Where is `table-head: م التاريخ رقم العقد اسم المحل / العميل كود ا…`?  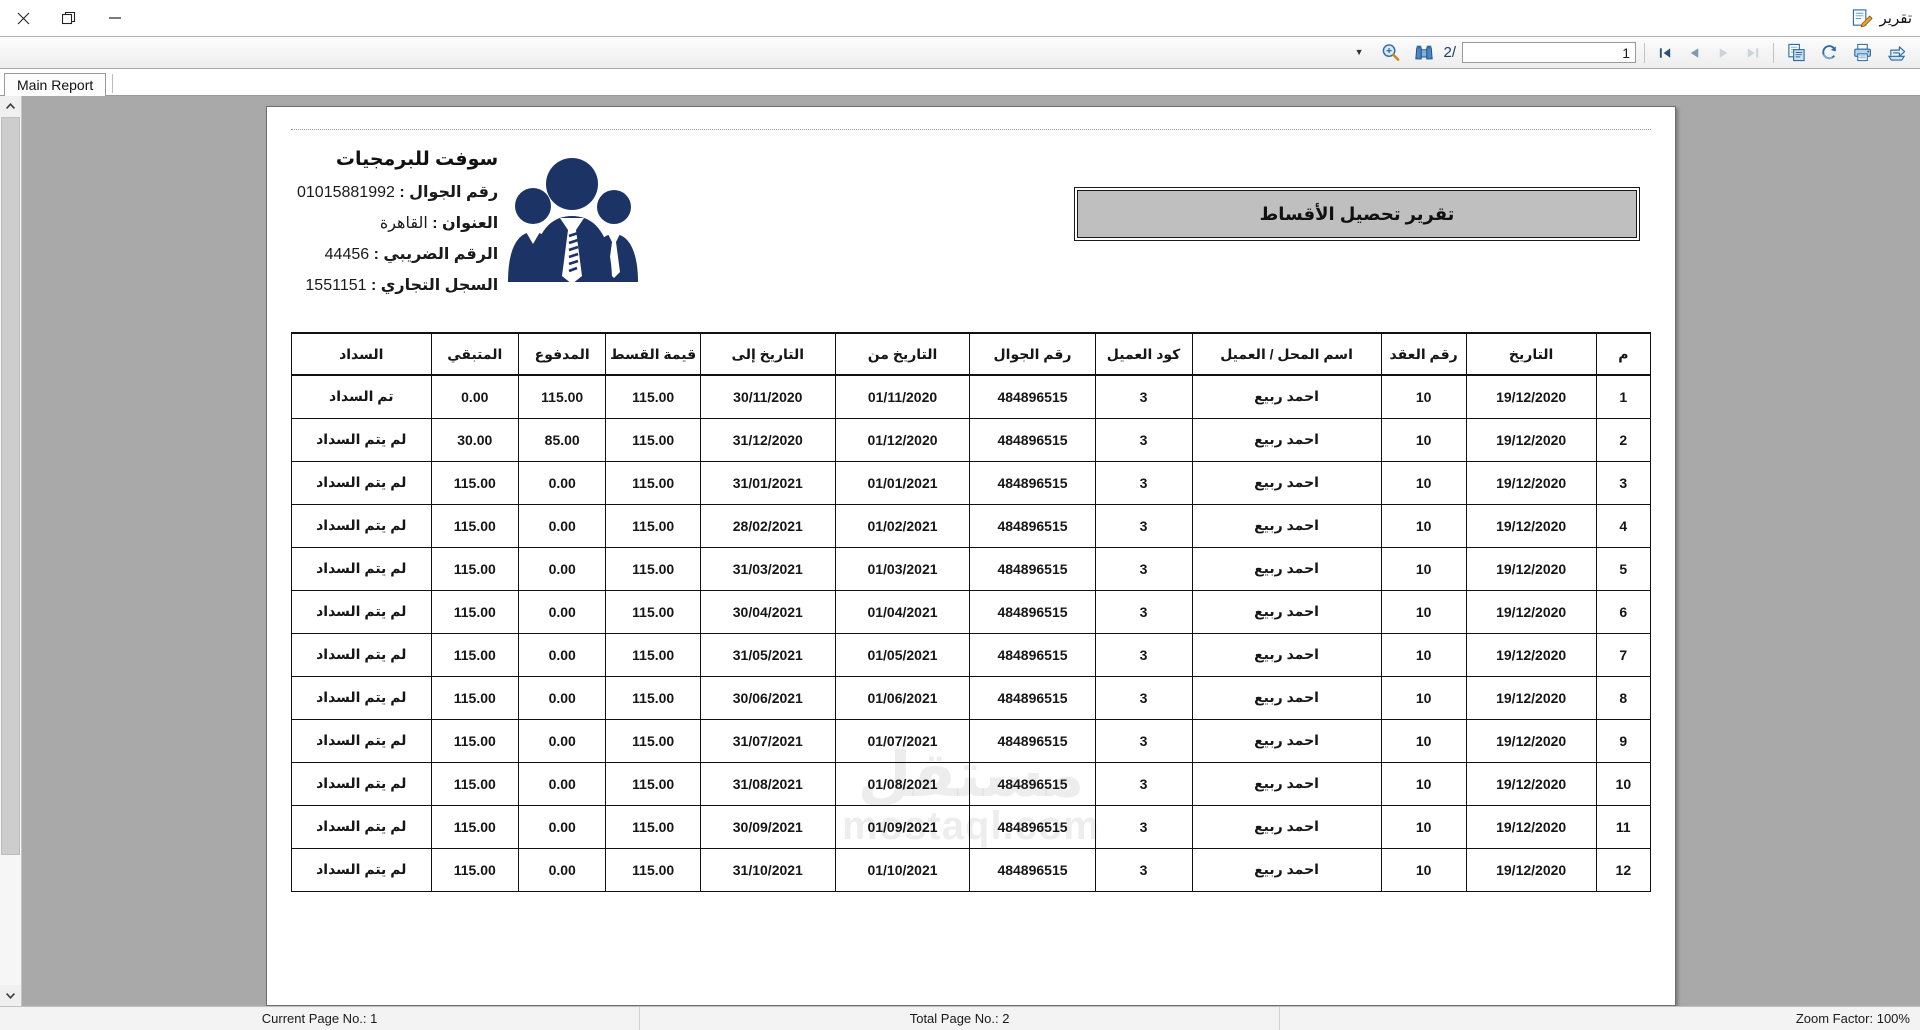
table-head: م التاريخ رقم العقد اسم المحل / العميل كود ا… is located at coordinates (971, 354).